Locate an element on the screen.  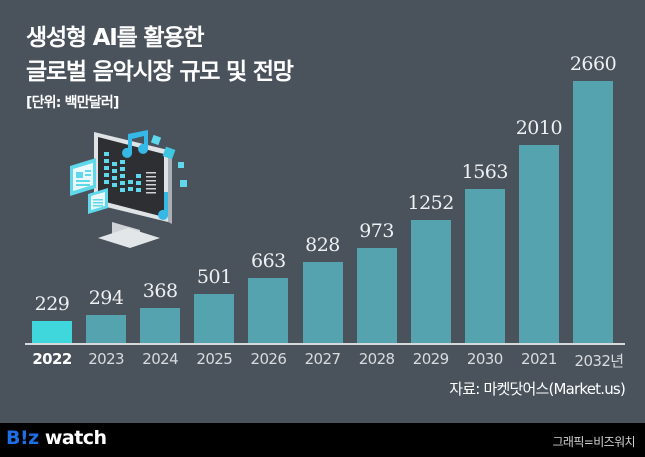
bar-2032년 is located at coordinates (593, 212).